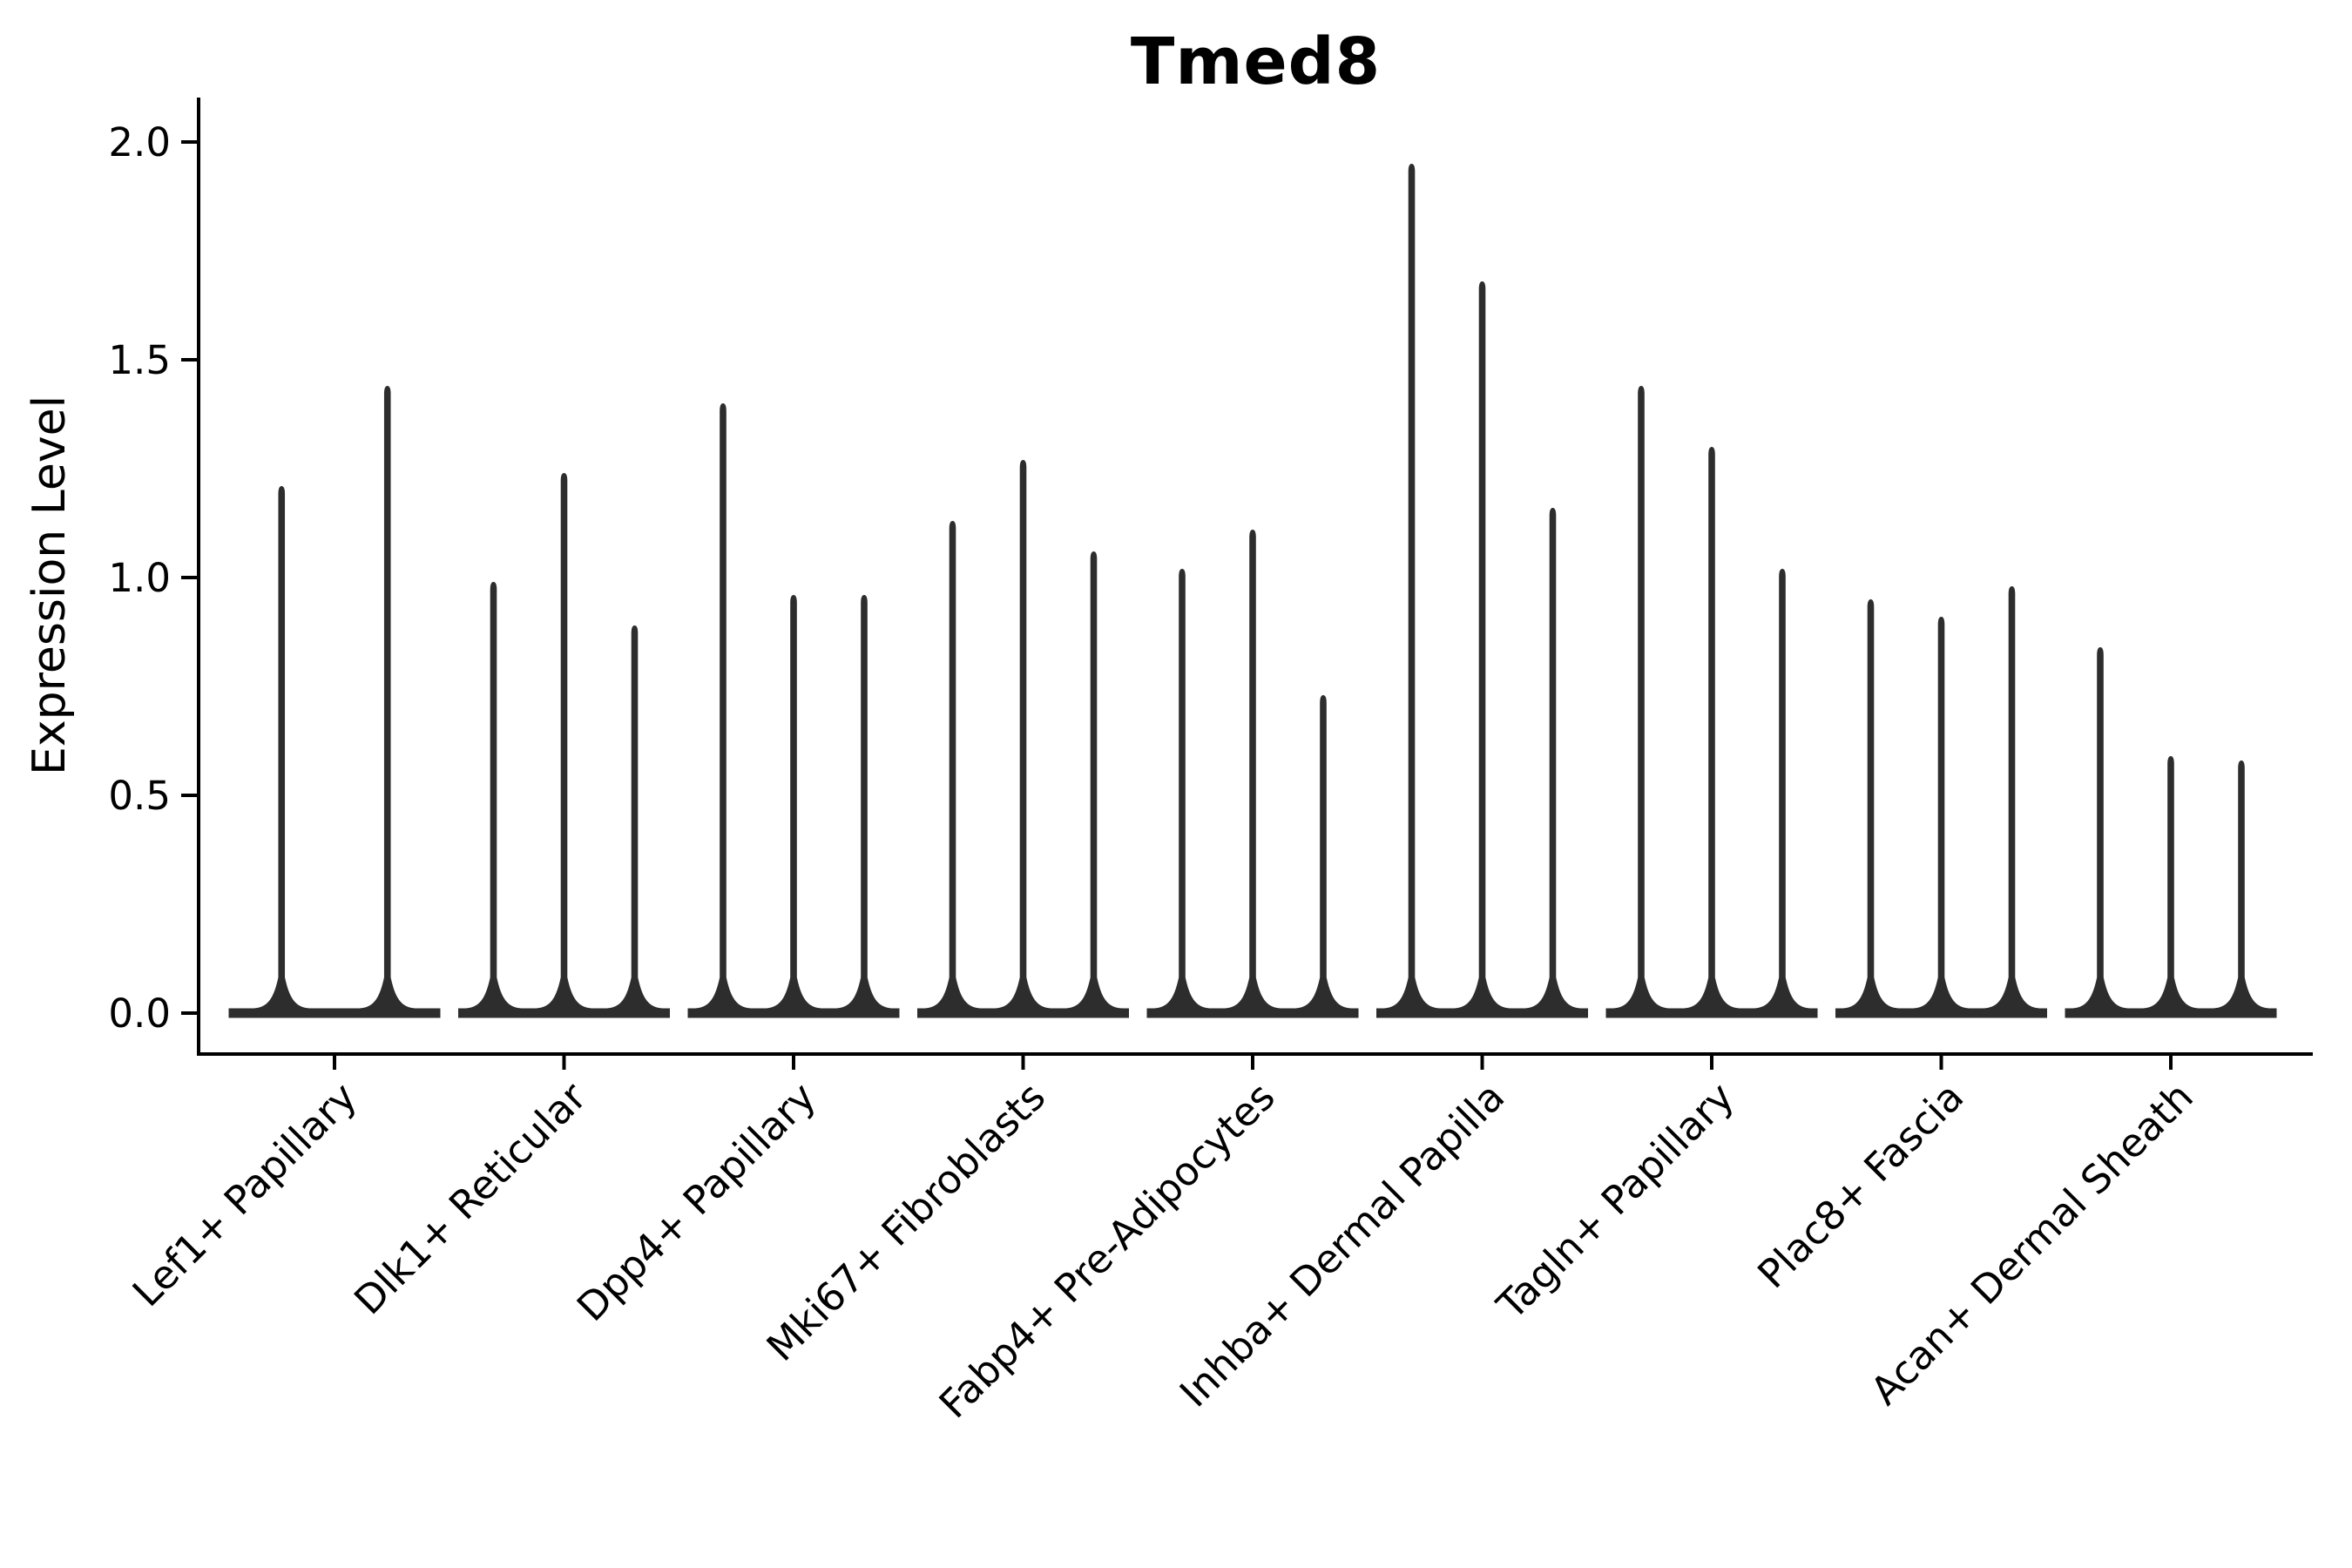 This screenshot has width=2352, height=1568. What do you see at coordinates (470, 1198) in the screenshot?
I see `x-tick-label: Dlk1+ Reticular` at bounding box center [470, 1198].